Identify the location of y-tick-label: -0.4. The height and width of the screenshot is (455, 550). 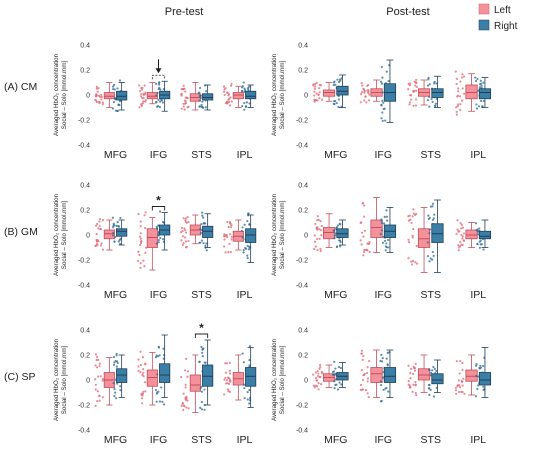
(302, 286).